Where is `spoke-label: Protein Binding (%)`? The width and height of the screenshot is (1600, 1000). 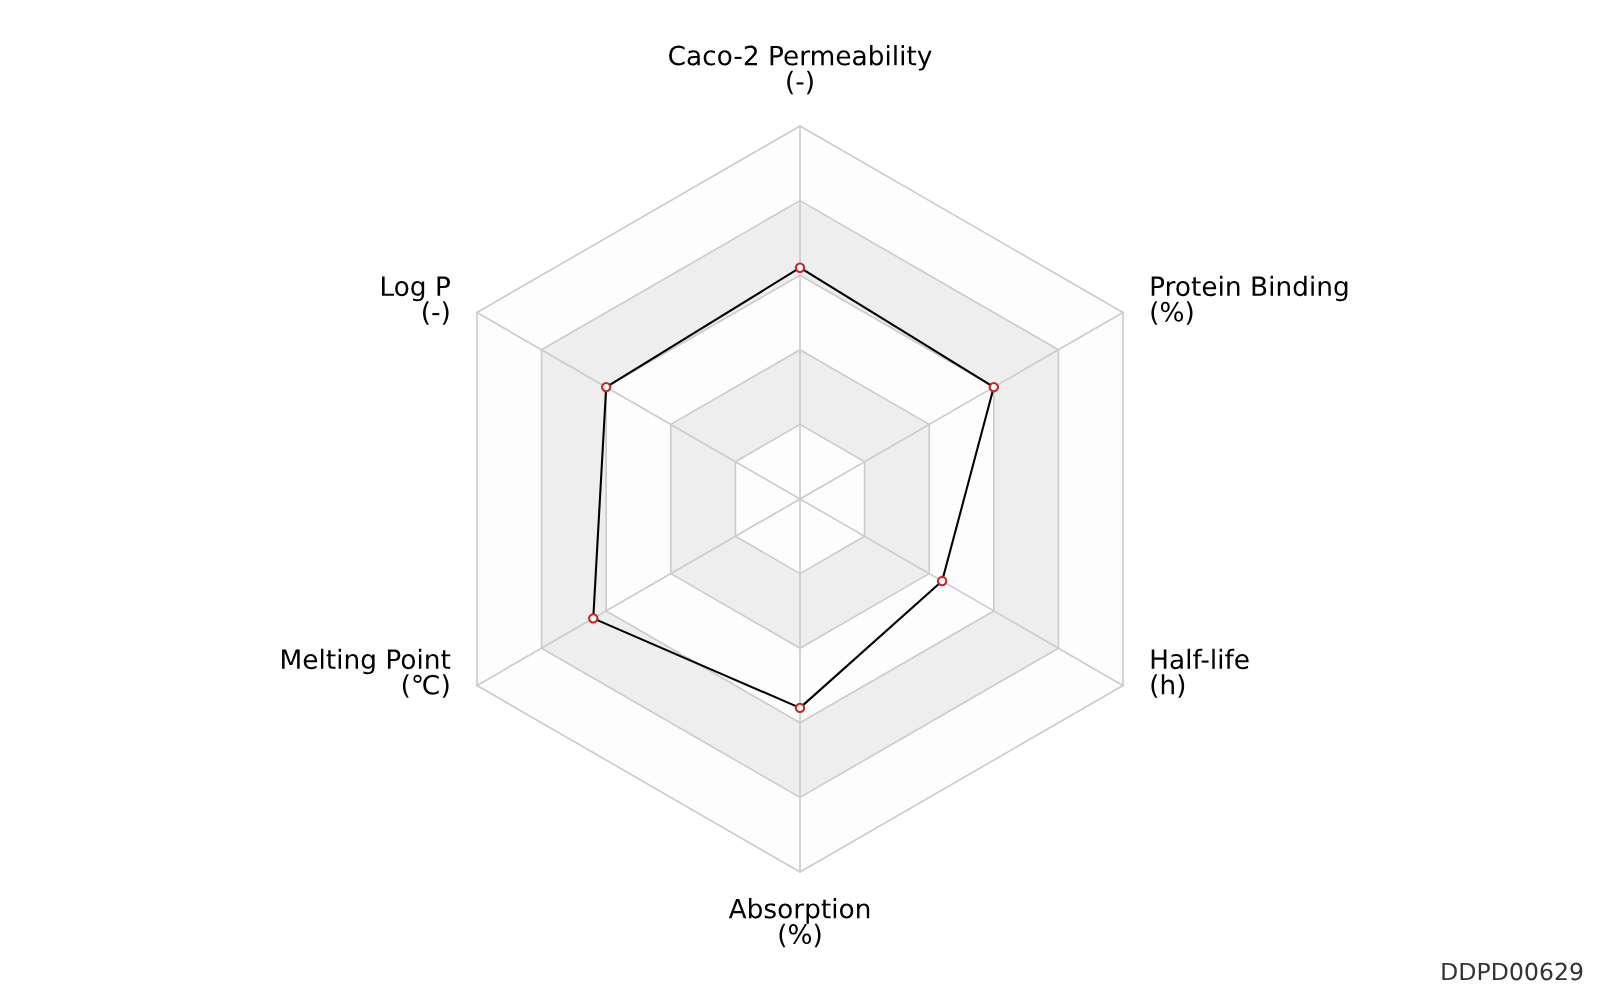 spoke-label: Protein Binding (%) is located at coordinates (1249, 300).